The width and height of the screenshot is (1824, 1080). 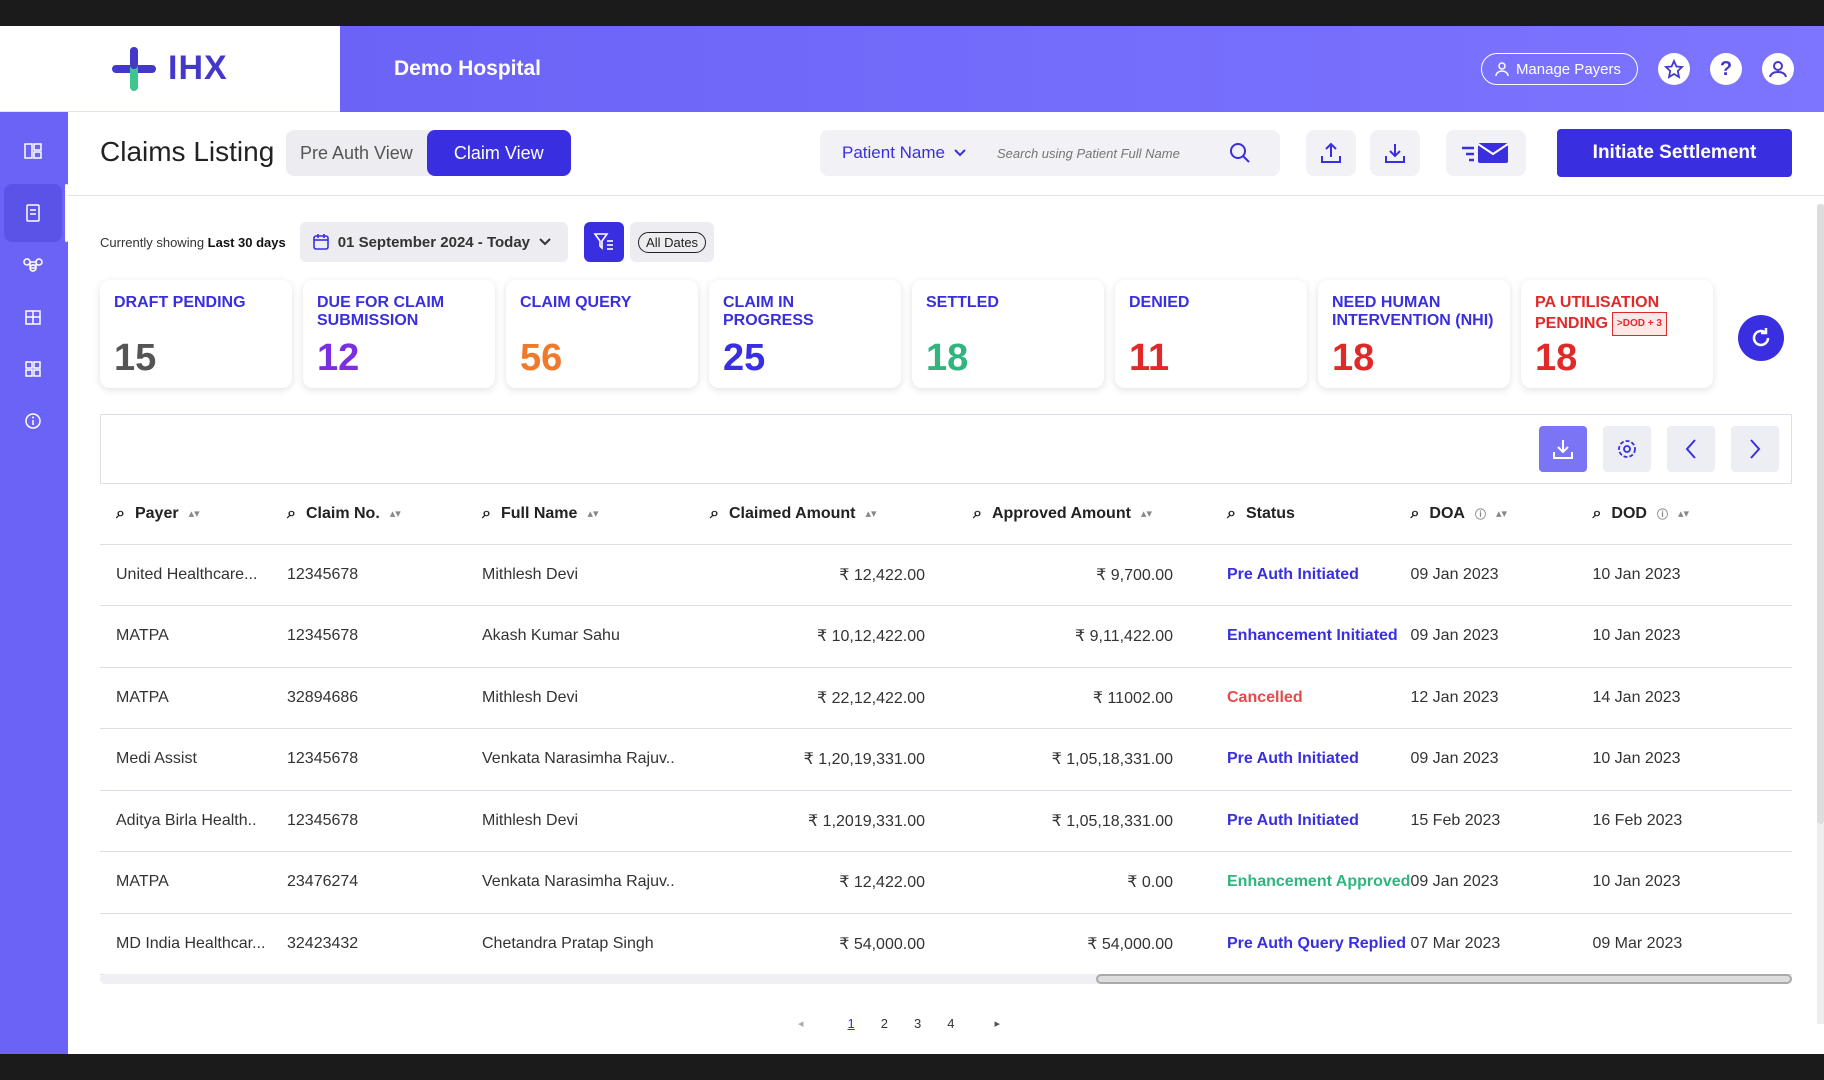 I want to click on cell-dod: 10 Jan 2023, so click(x=1692, y=575).